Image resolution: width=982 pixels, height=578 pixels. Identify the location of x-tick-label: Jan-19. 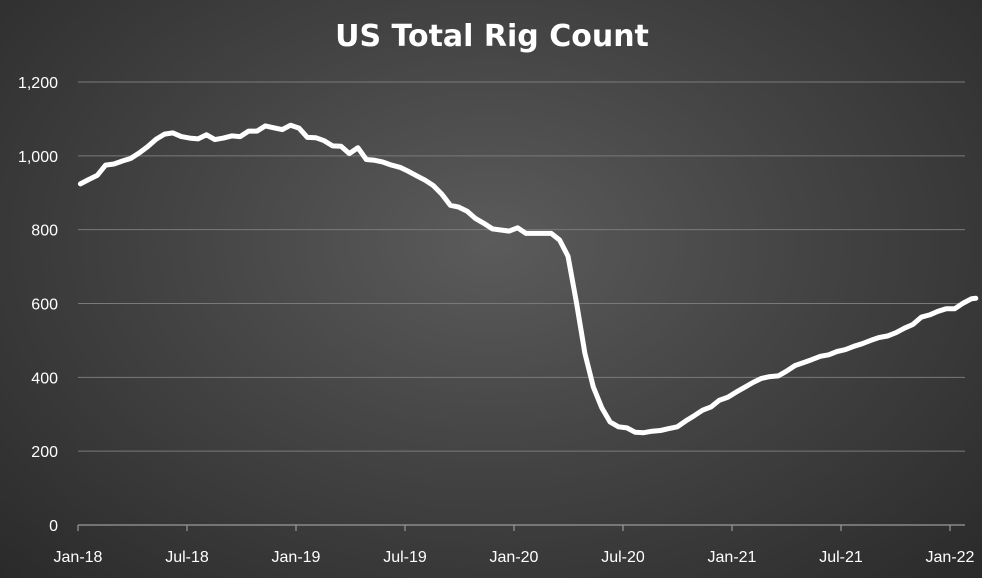
(296, 557).